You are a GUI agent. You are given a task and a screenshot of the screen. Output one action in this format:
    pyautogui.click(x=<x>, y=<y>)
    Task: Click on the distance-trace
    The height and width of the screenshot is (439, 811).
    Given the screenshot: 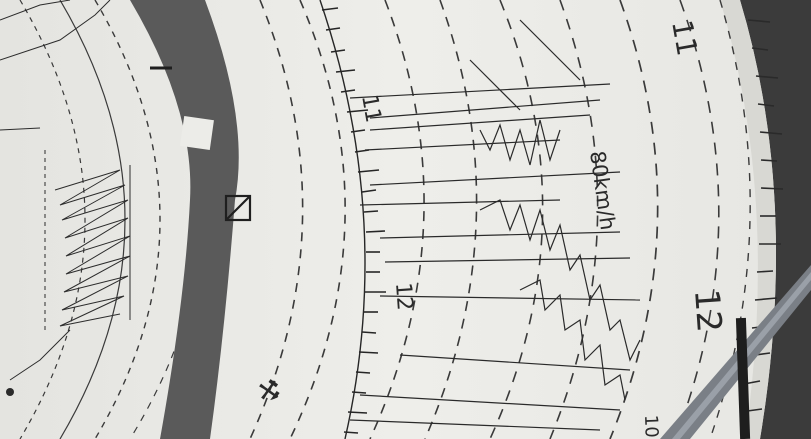 What is the action you would take?
    pyautogui.click(x=65, y=190)
    